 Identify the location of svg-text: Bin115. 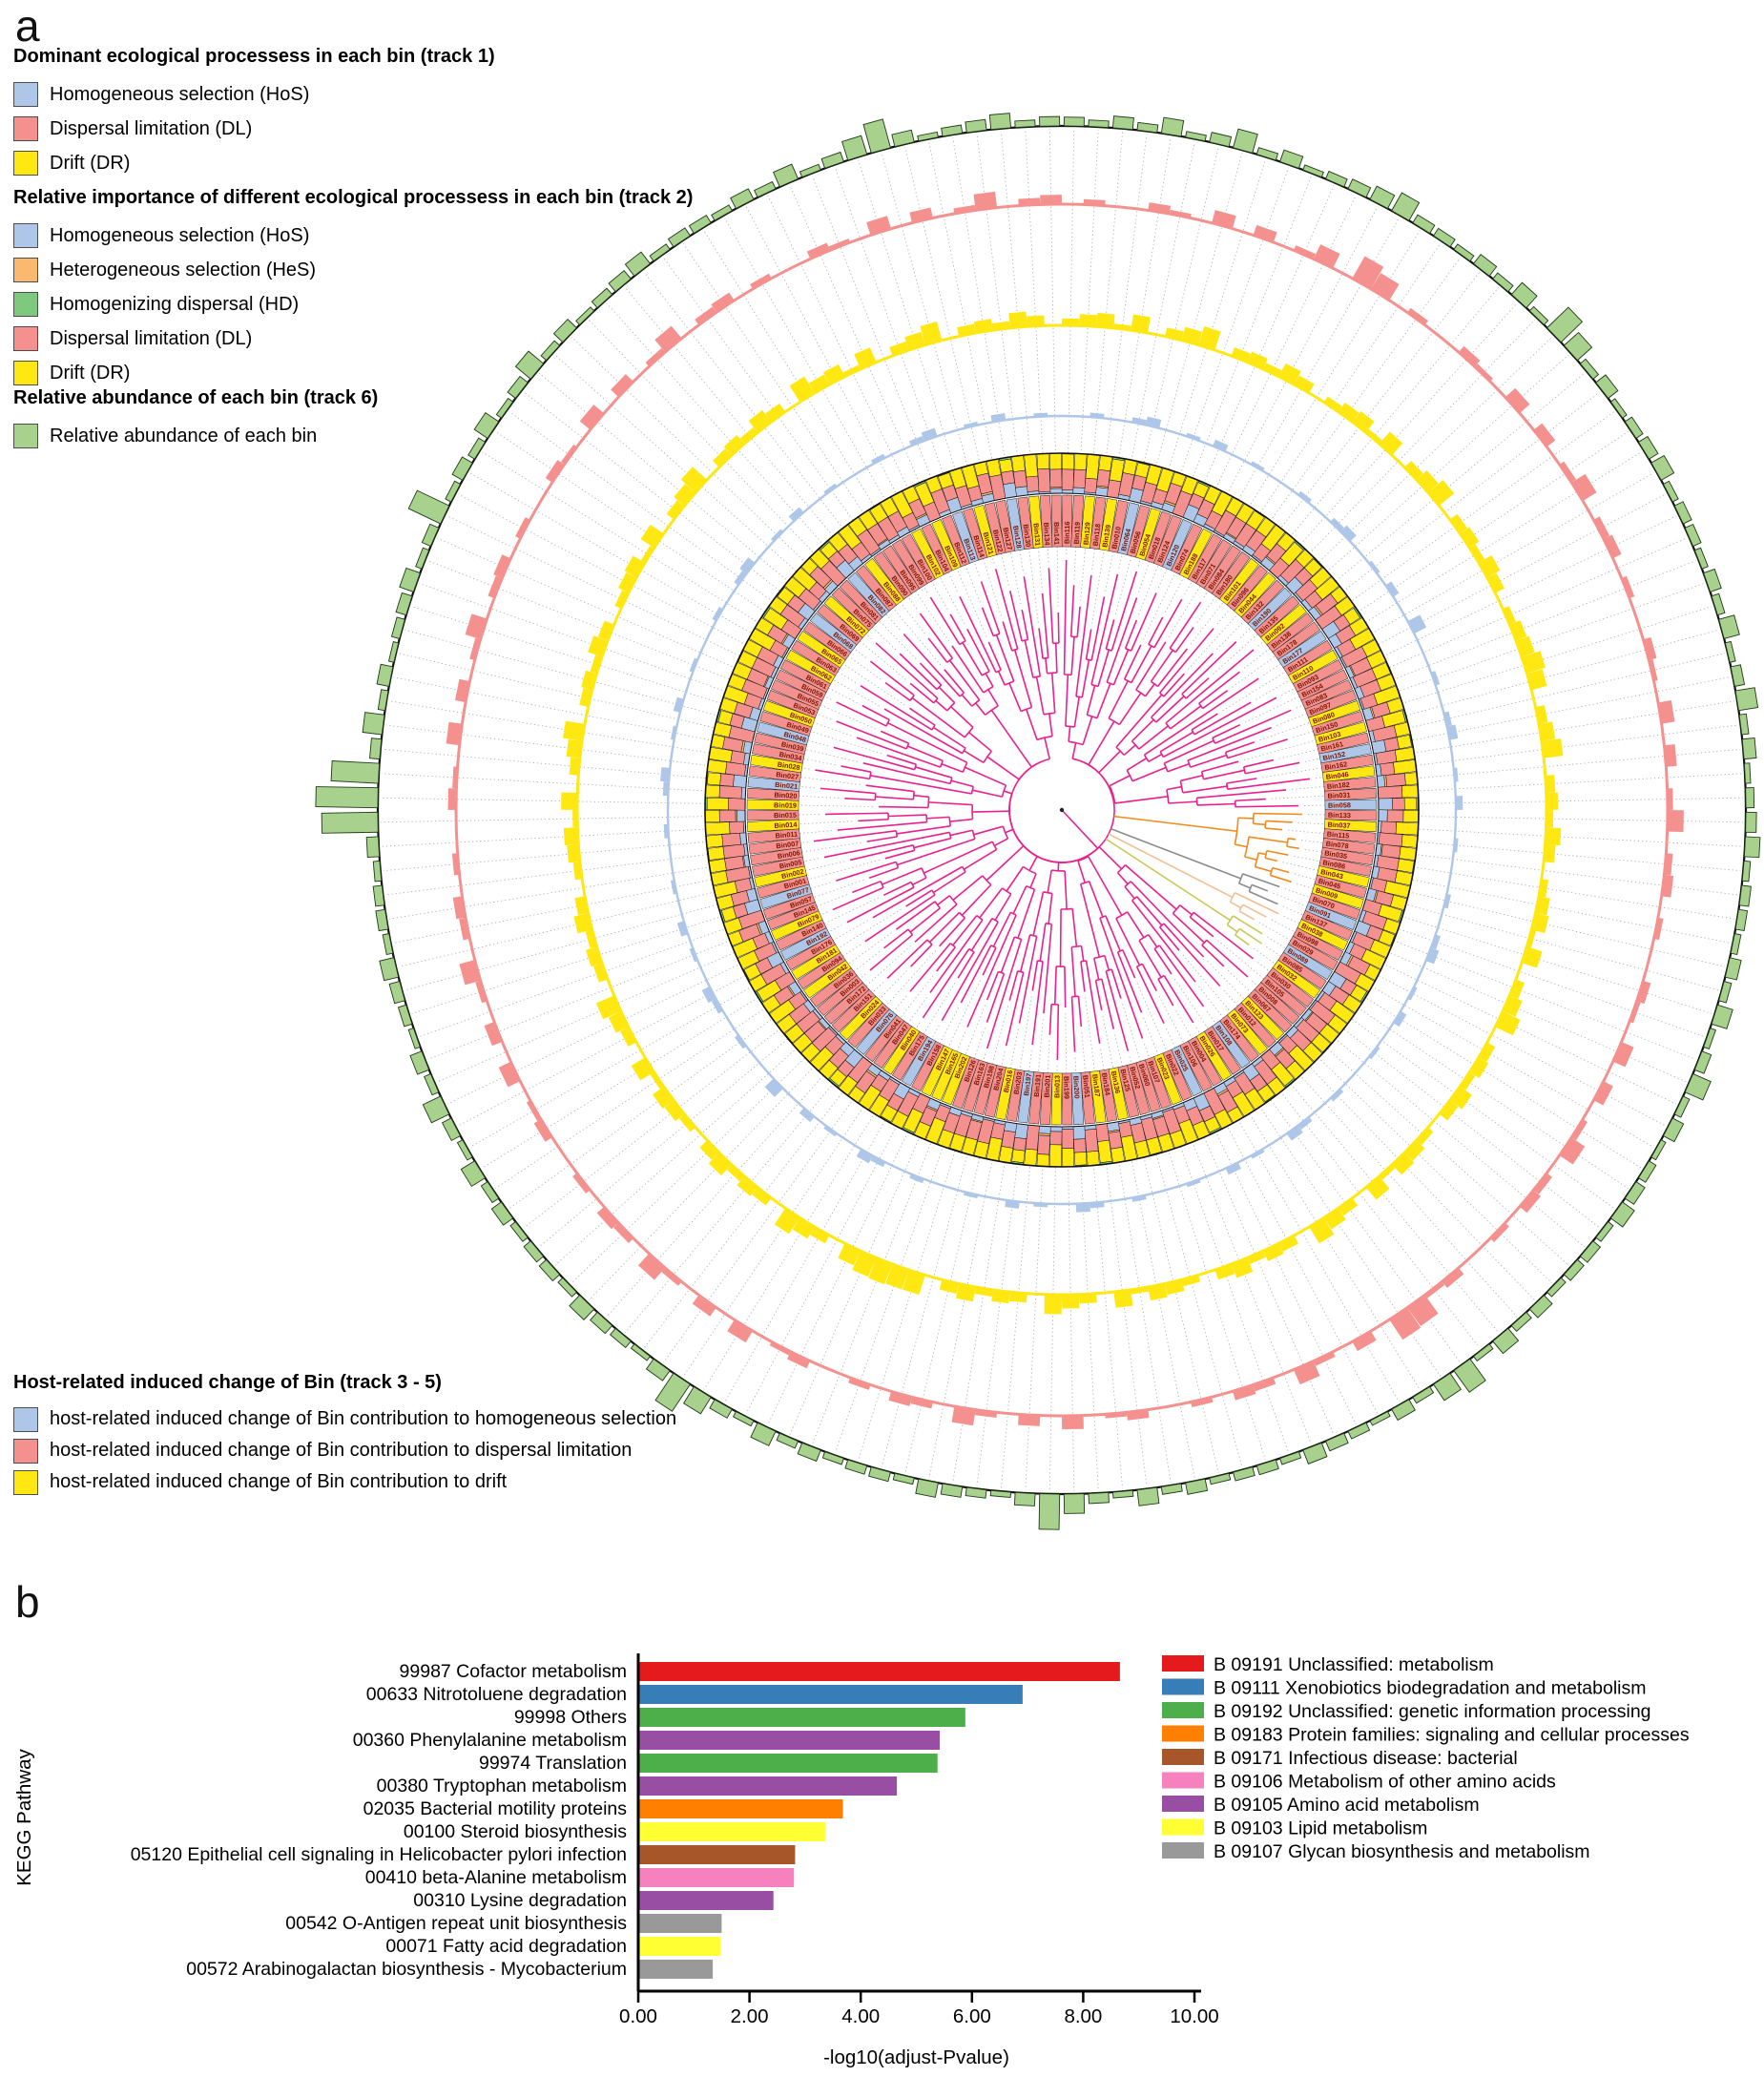
(1337, 835).